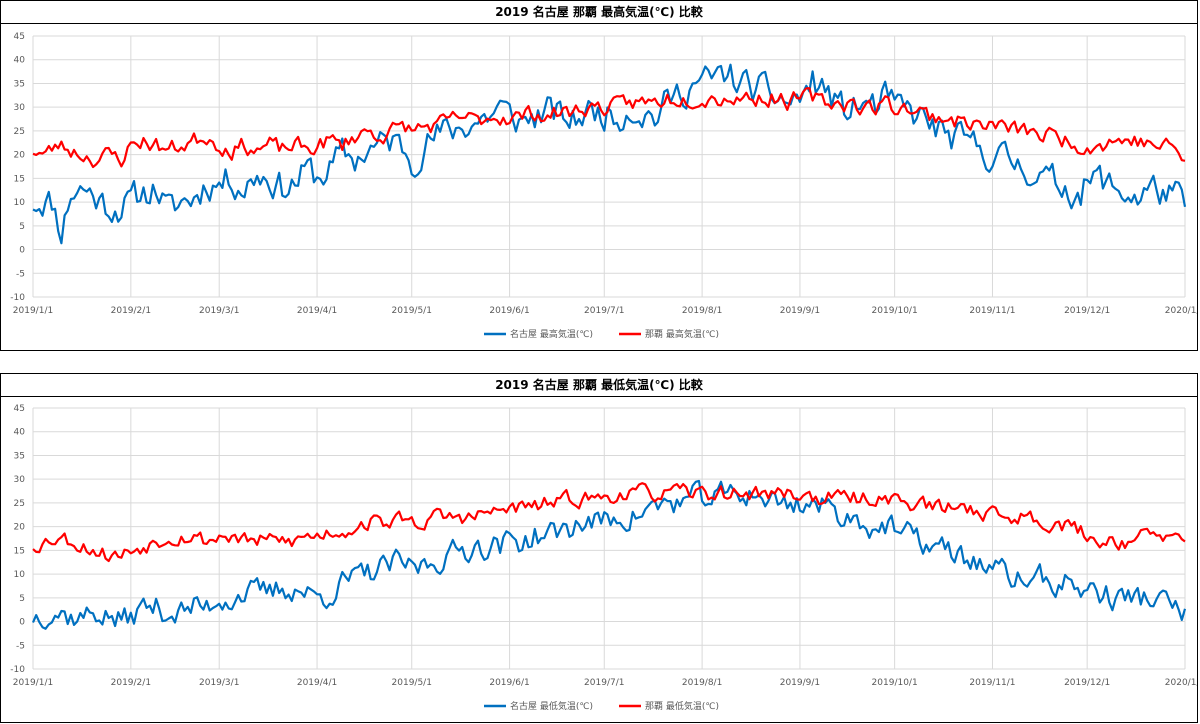 The width and height of the screenshot is (1200, 724). What do you see at coordinates (551, 334) in the screenshot?
I see `legend-label-0: 名古屋 最高気温(℃)` at bounding box center [551, 334].